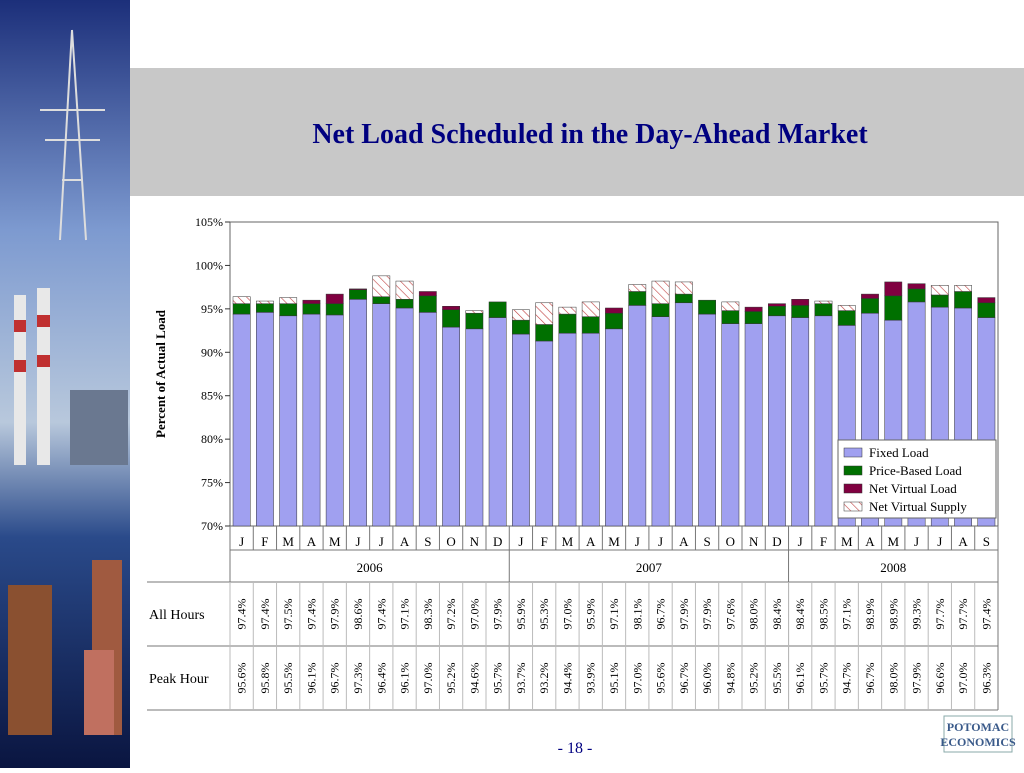 Image resolution: width=1024 pixels, height=773 pixels. I want to click on legend-box, so click(917, 479).